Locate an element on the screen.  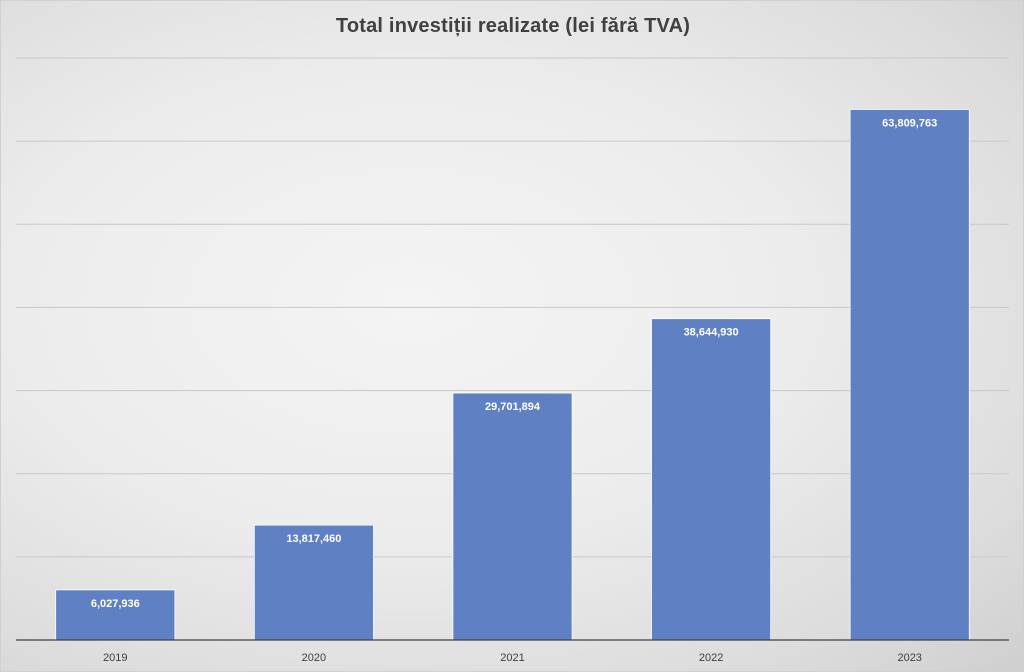
bar-2019 is located at coordinates (115, 615).